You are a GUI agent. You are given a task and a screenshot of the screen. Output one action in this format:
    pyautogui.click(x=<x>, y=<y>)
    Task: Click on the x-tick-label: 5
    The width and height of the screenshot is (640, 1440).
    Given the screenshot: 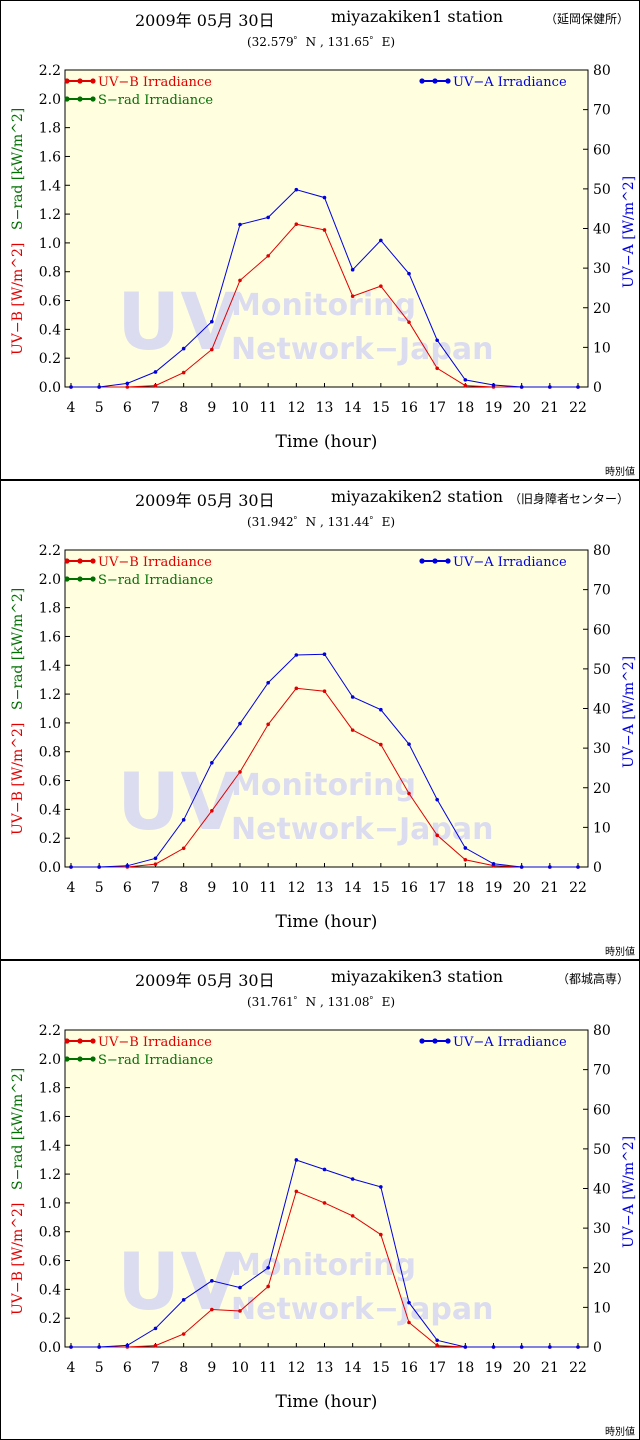 What is the action you would take?
    pyautogui.click(x=99, y=888)
    